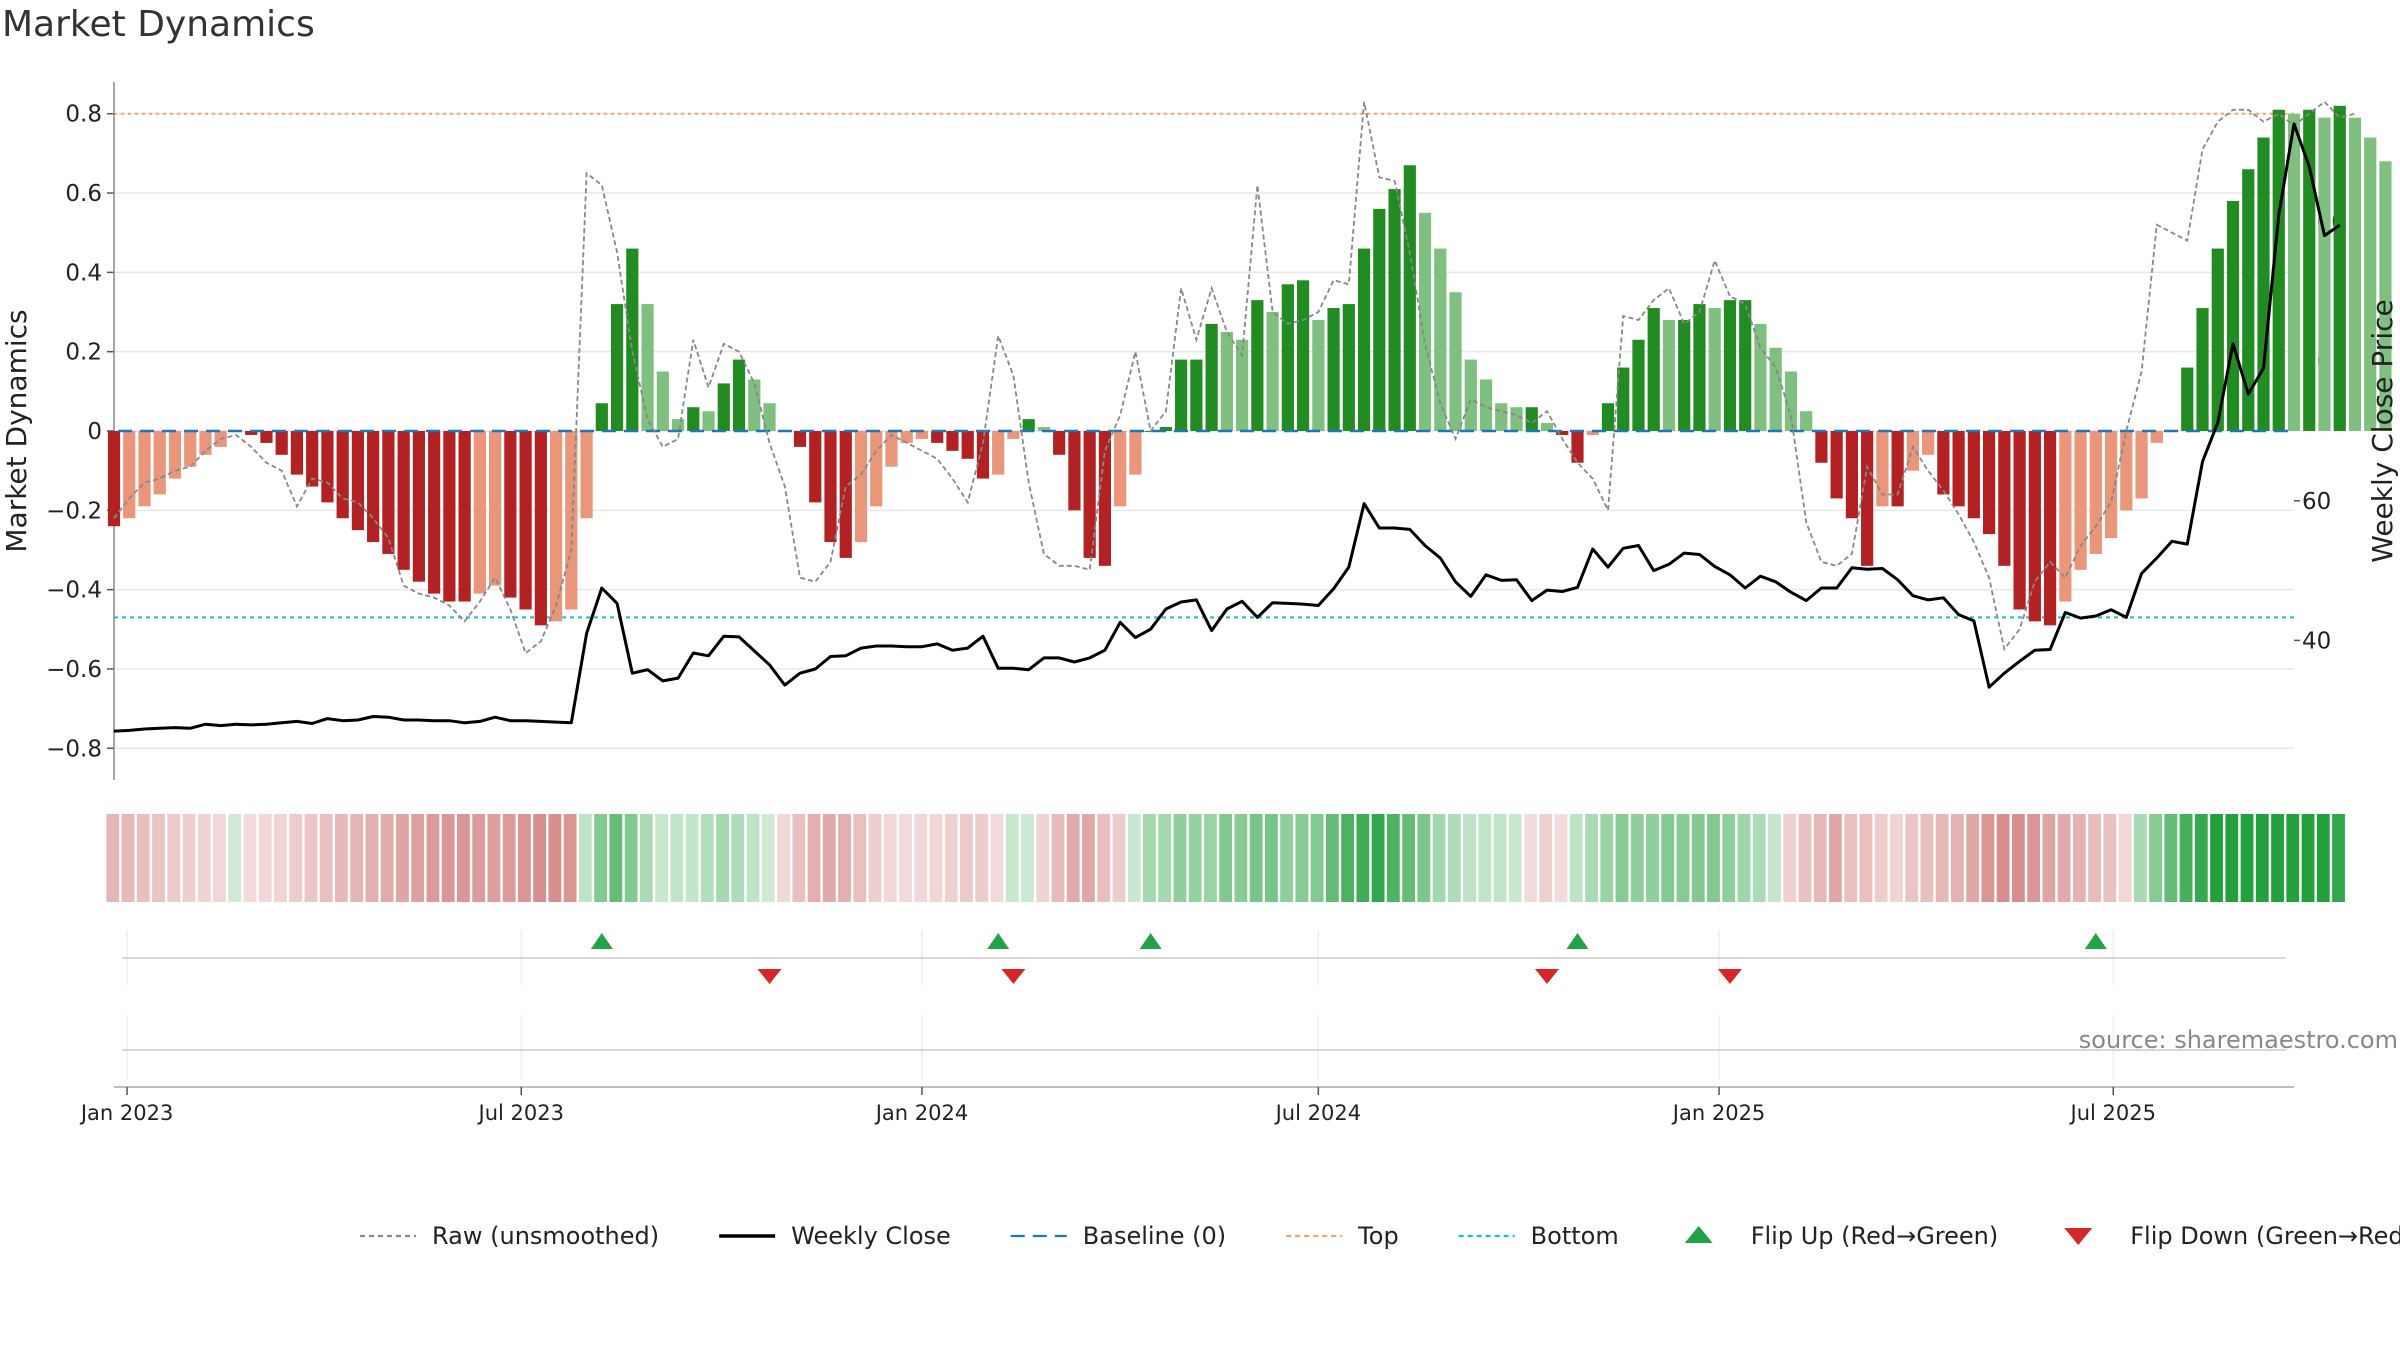 The height and width of the screenshot is (1350, 2400). Describe the element at coordinates (1317, 1113) in the screenshot. I see `x-tick-label: Jul 2024` at that location.